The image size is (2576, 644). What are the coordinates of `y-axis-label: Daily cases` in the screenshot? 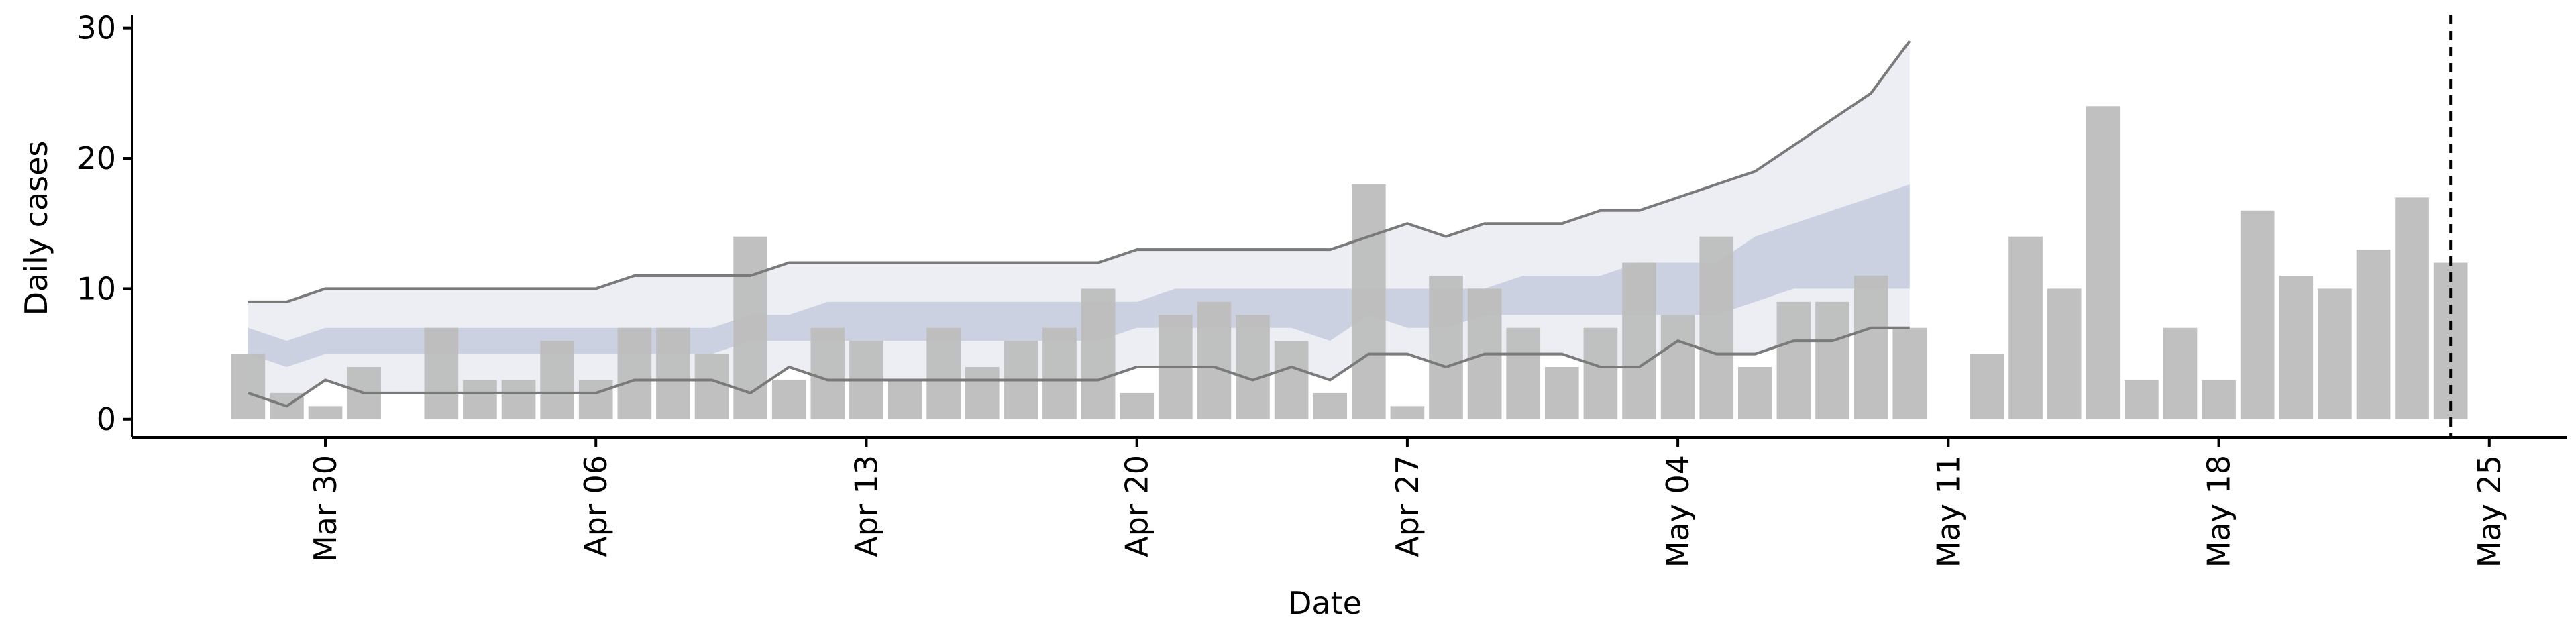 It's located at (36, 228).